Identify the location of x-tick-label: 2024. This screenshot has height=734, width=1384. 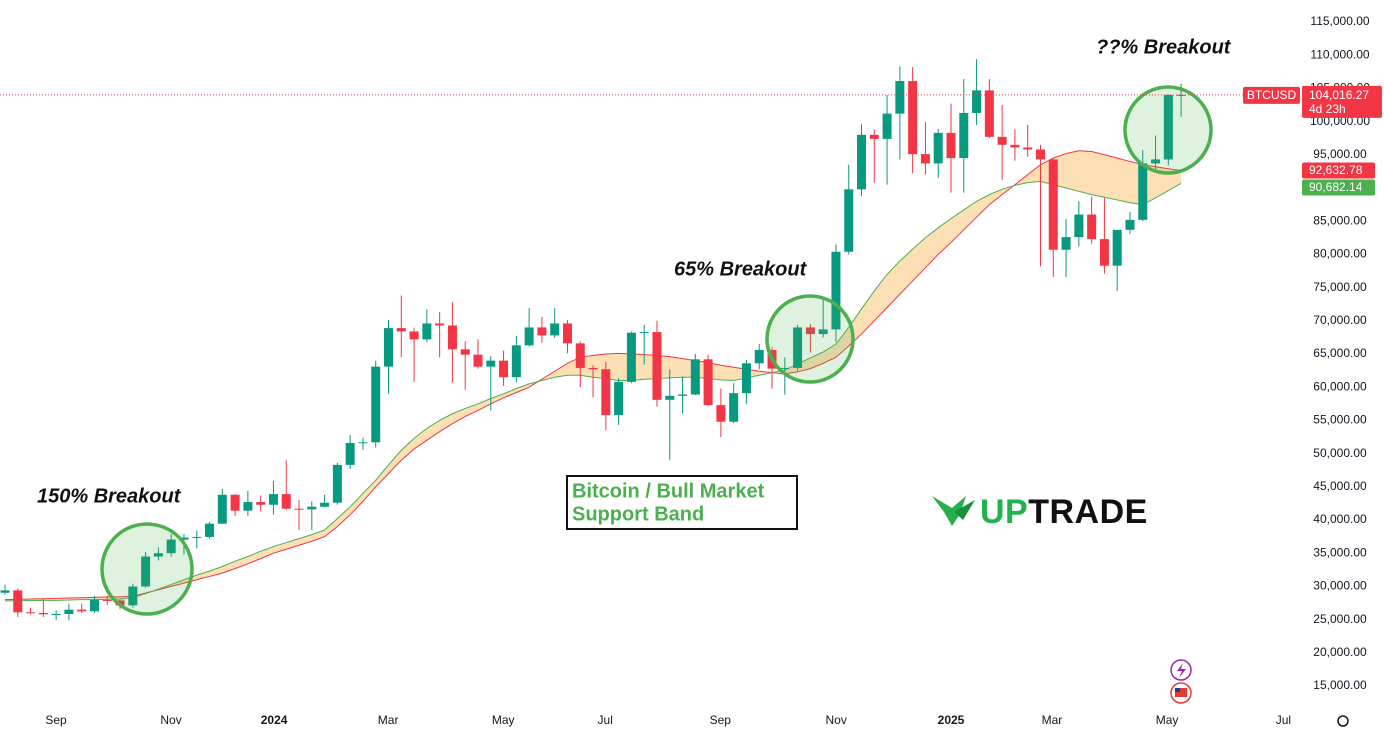
(274, 720).